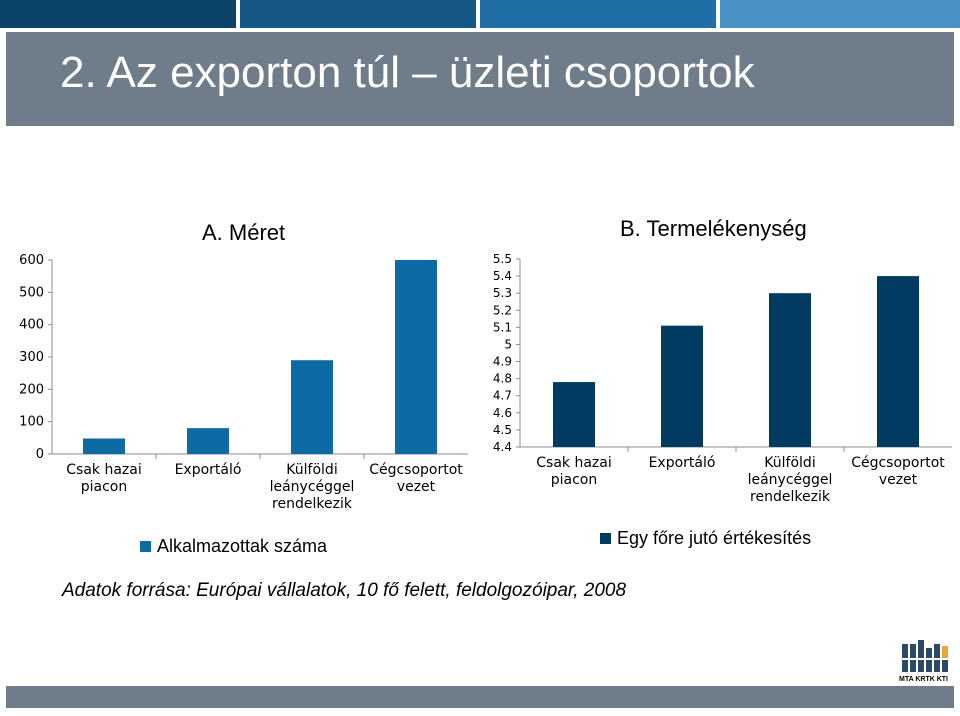 This screenshot has height=716, width=960. Describe the element at coordinates (480, 697) in the screenshot. I see `footer-band` at that location.